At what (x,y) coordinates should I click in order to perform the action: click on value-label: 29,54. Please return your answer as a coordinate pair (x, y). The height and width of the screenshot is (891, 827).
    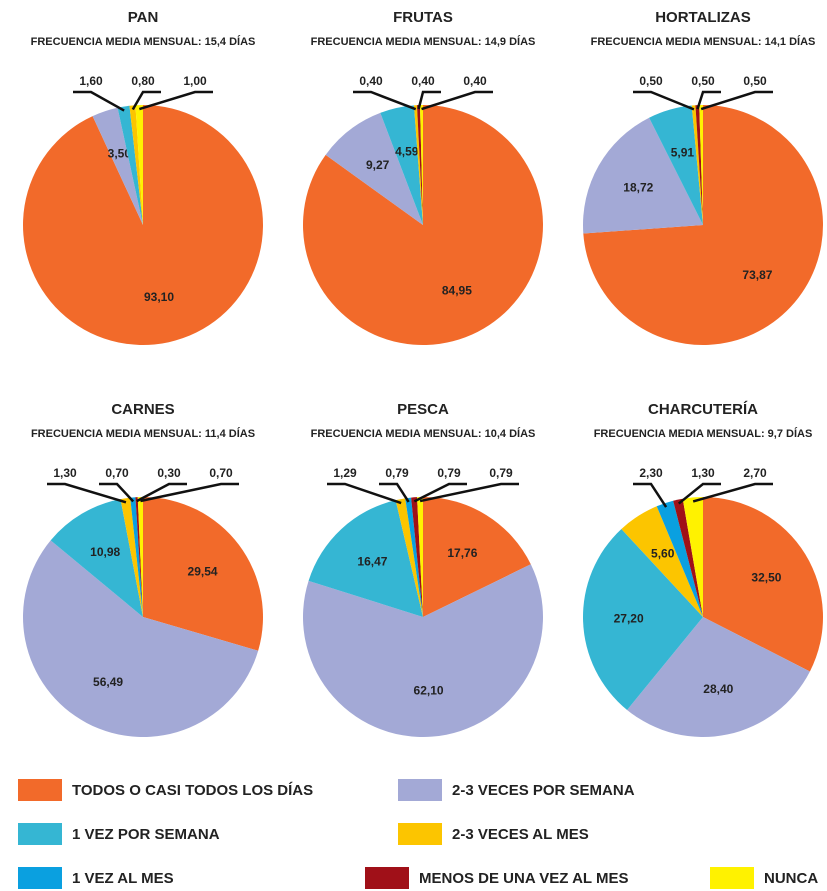
    Looking at the image, I should click on (203, 572).